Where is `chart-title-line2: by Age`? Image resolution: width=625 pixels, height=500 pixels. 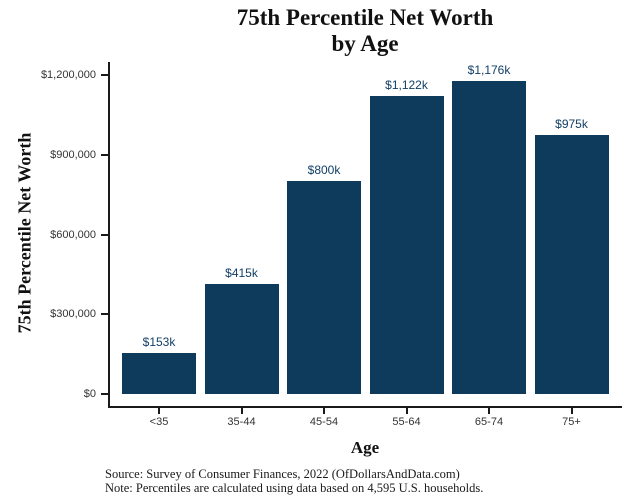
chart-title-line2: by Age is located at coordinates (365, 43).